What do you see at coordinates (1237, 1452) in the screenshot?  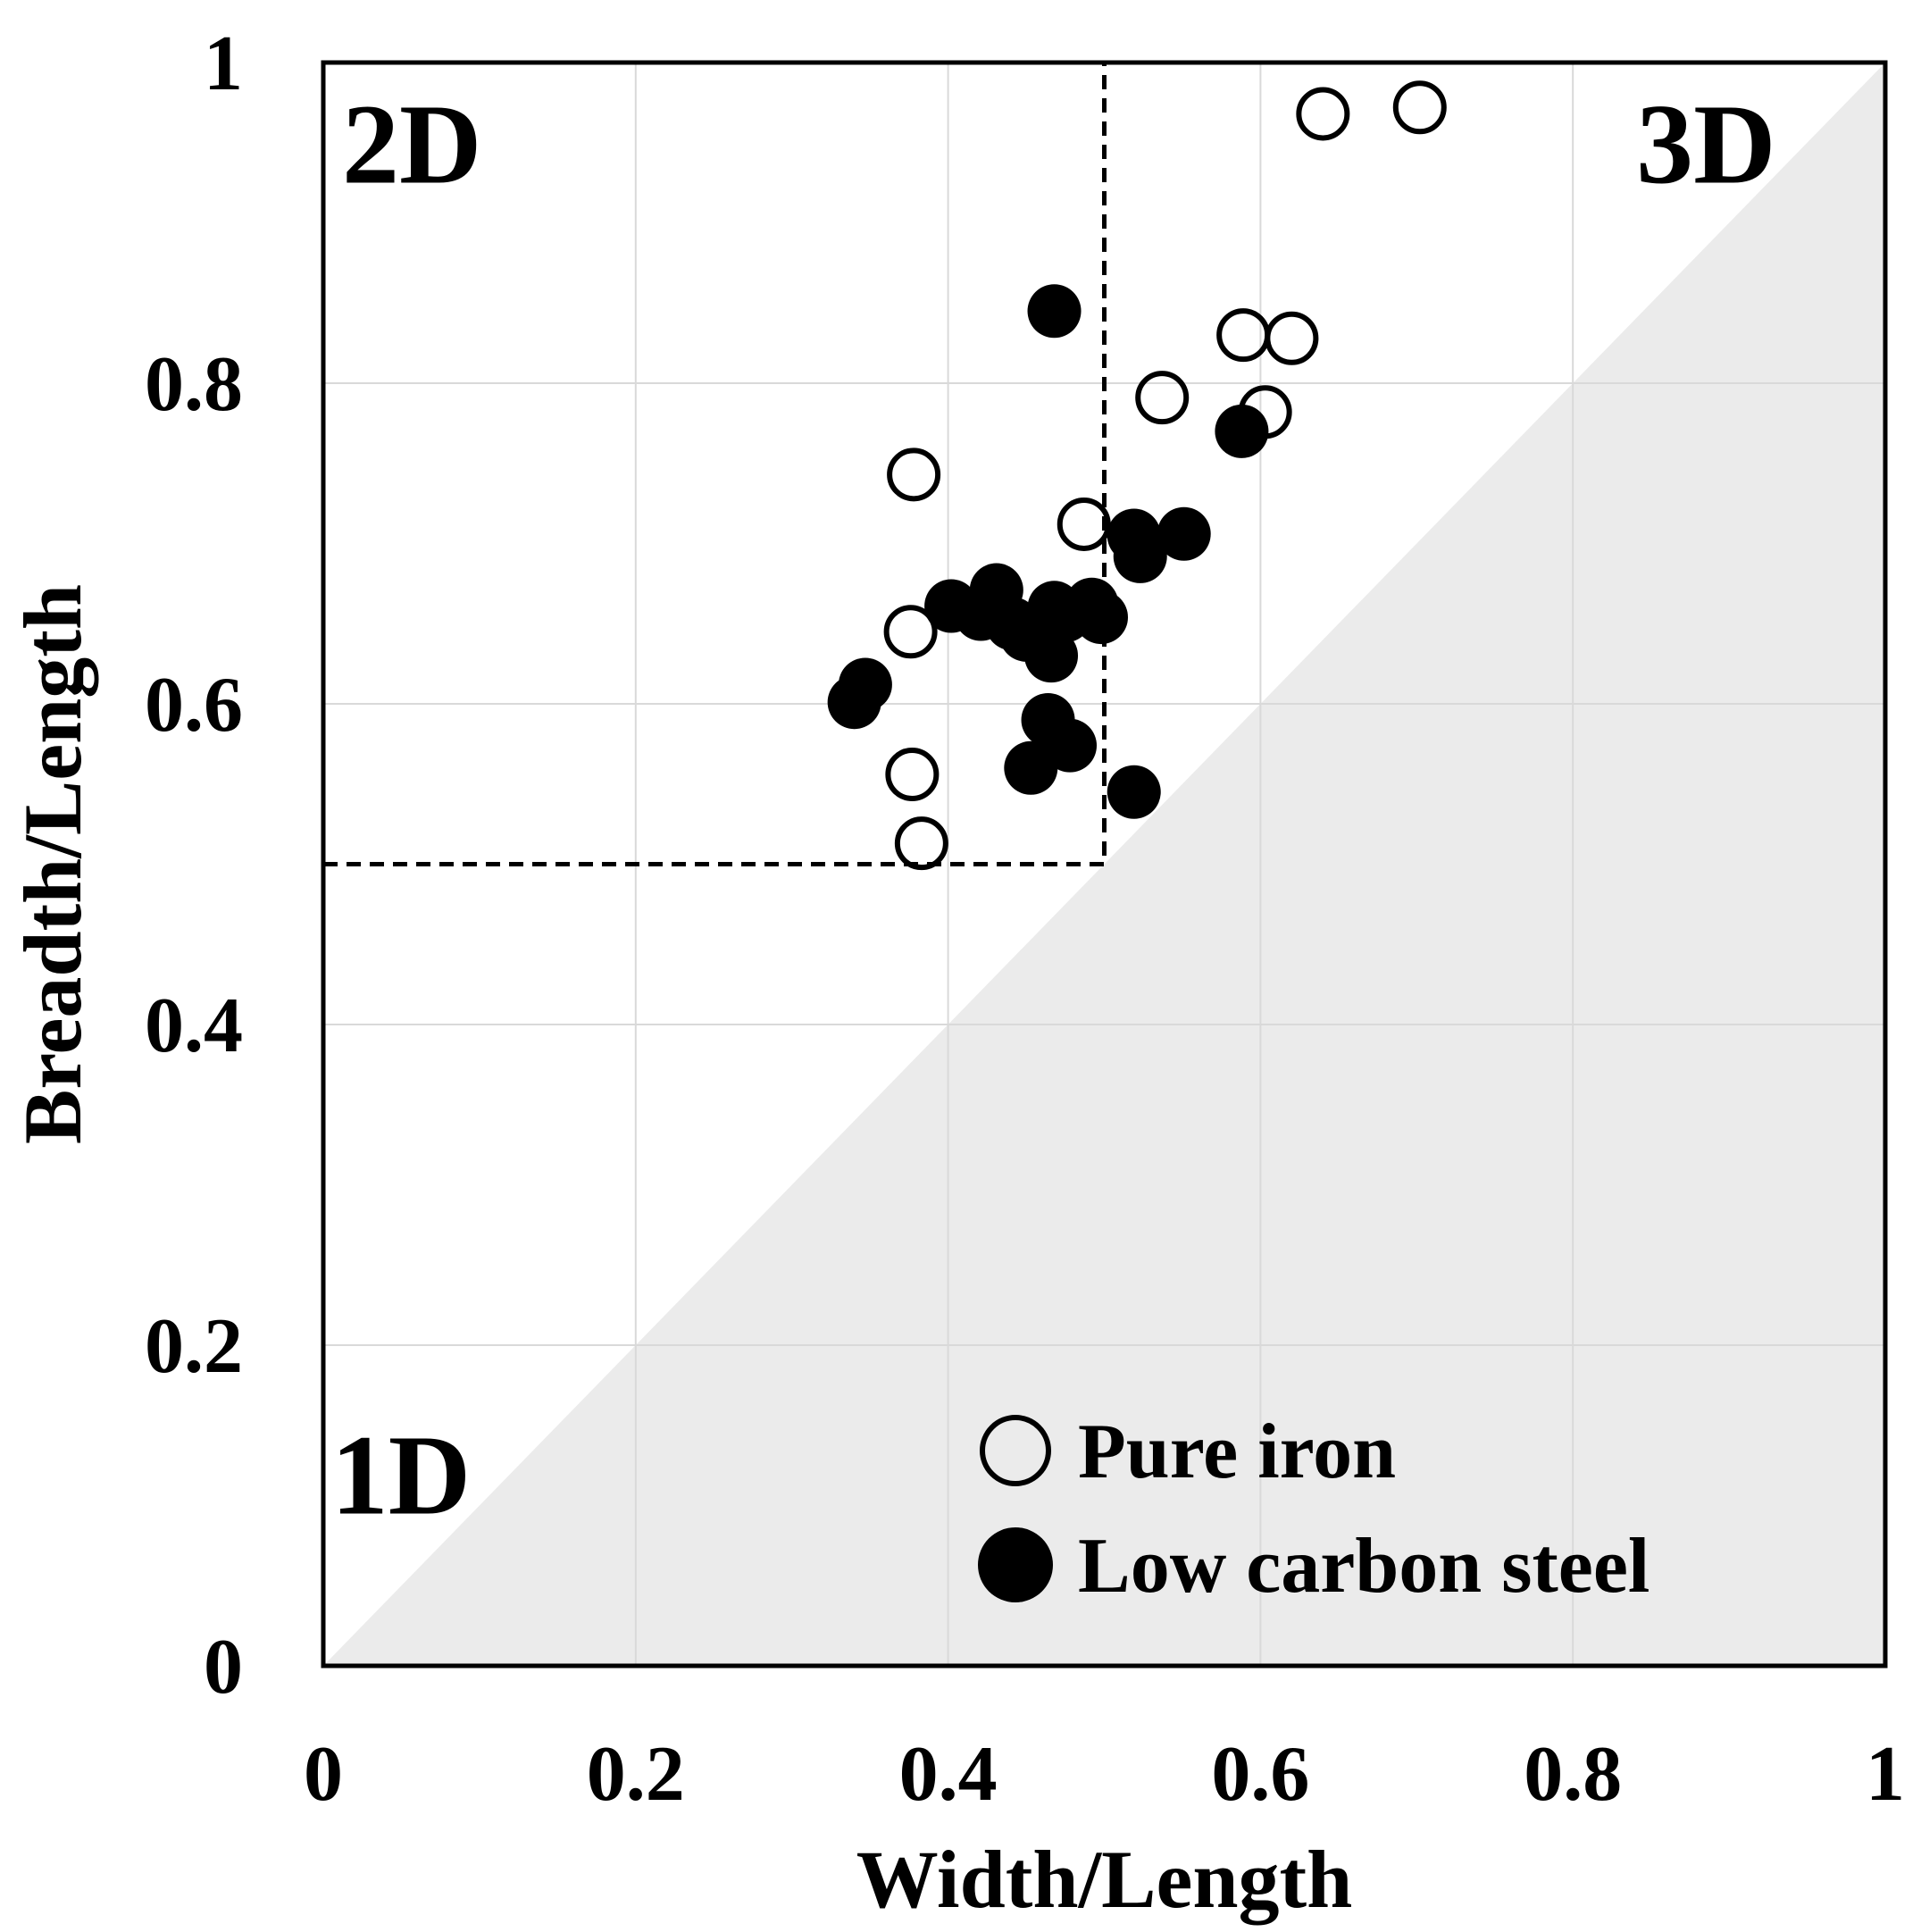 I see `legend-label: Pure iron` at bounding box center [1237, 1452].